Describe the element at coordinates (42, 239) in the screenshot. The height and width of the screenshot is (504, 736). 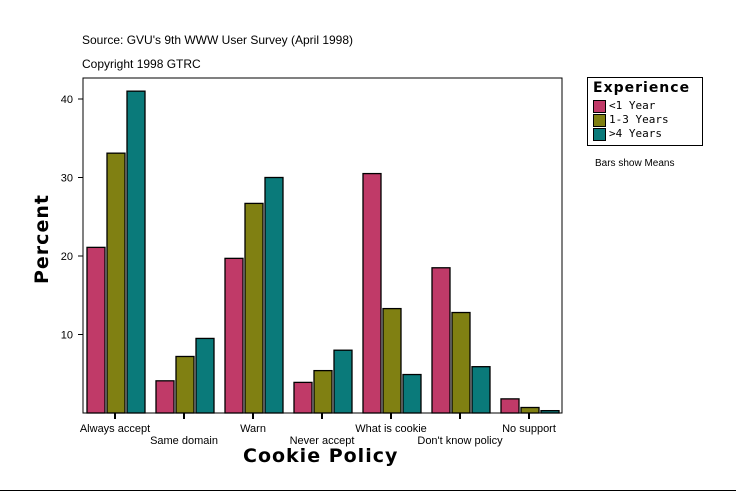
I see `y-axis-title: Percent` at that location.